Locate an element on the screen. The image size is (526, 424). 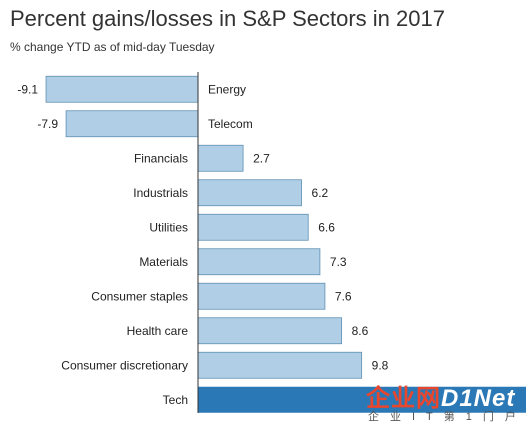
value-label-telecom: -7.9 is located at coordinates (47, 124).